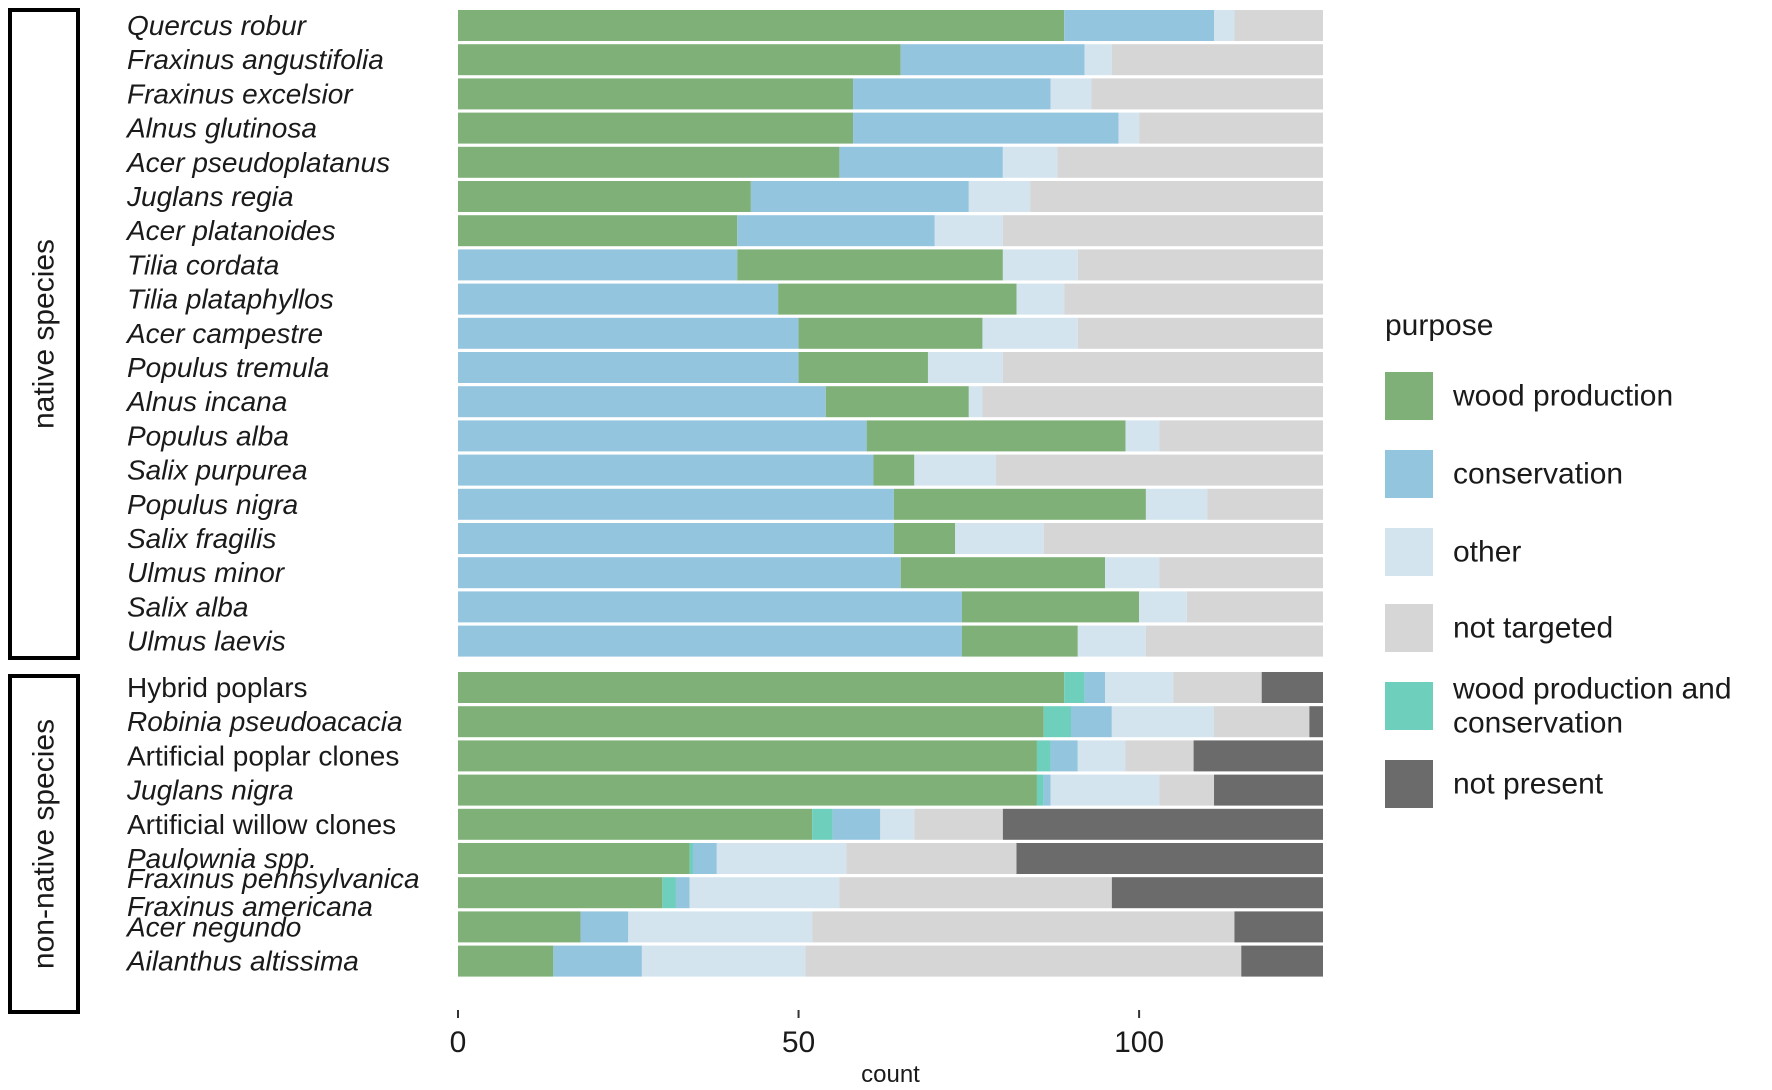 This screenshot has width=1772, height=1090. I want to click on group-panel-box, so click(44, 334).